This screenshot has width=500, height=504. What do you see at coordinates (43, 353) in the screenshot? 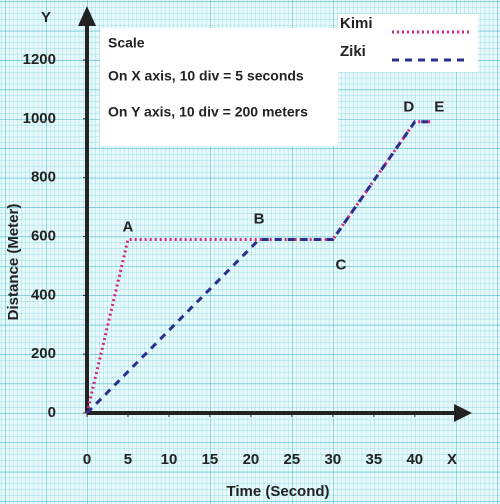
I see `y-tick-label: 200` at bounding box center [43, 353].